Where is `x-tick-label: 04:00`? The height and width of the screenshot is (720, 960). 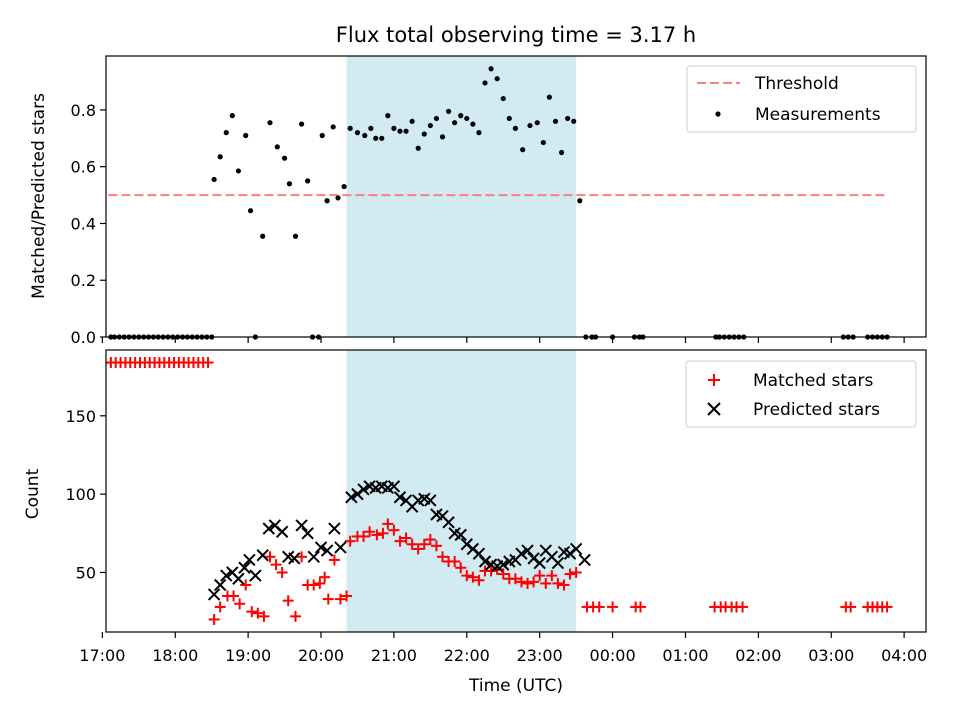 x-tick-label: 04:00 is located at coordinates (904, 655).